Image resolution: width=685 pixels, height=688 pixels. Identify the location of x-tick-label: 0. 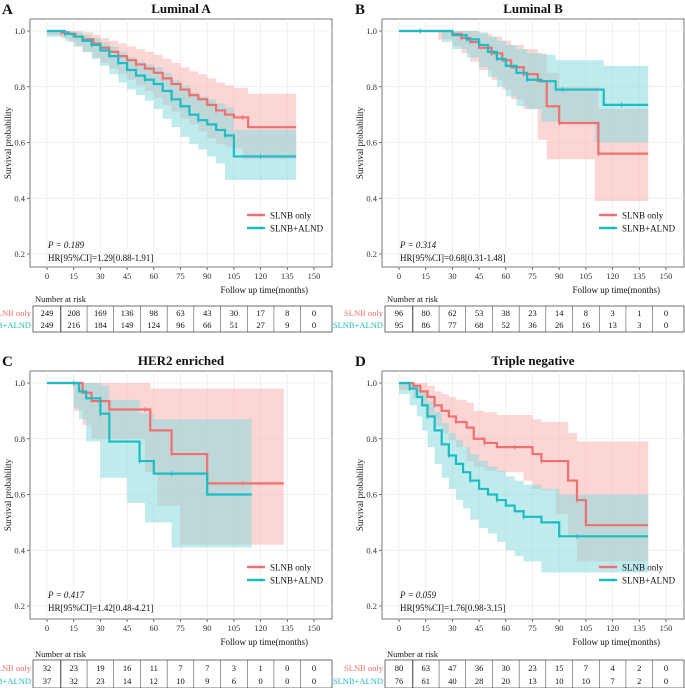
(399, 628).